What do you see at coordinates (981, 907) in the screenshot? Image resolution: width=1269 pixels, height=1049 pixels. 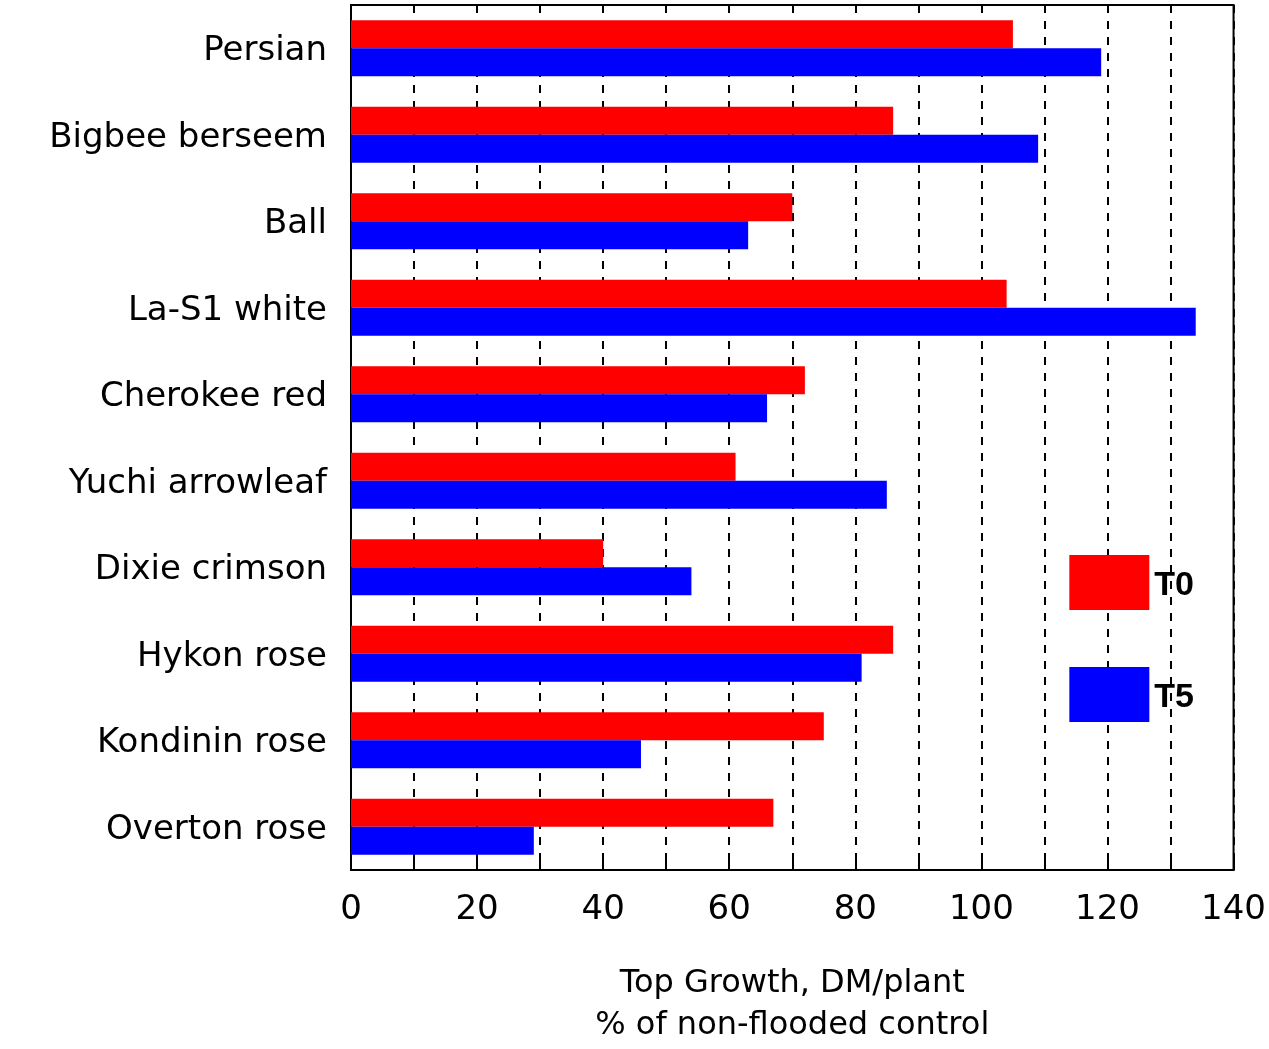 I see `x-tick-label: 100` at bounding box center [981, 907].